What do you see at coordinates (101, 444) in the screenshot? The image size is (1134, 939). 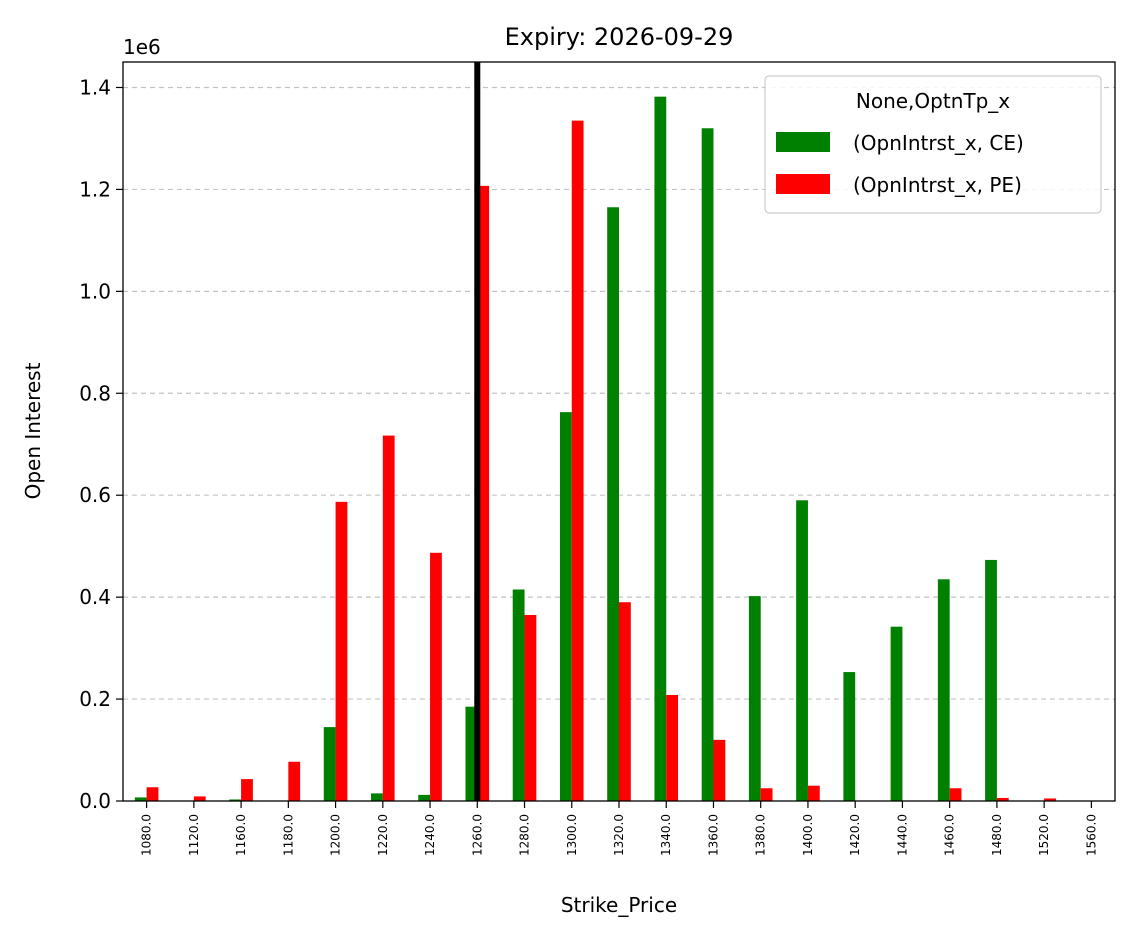 I see `y-axis: 0.0 0.2 0.4 0.6 0.8 1.0 1.2 1.4` at bounding box center [101, 444].